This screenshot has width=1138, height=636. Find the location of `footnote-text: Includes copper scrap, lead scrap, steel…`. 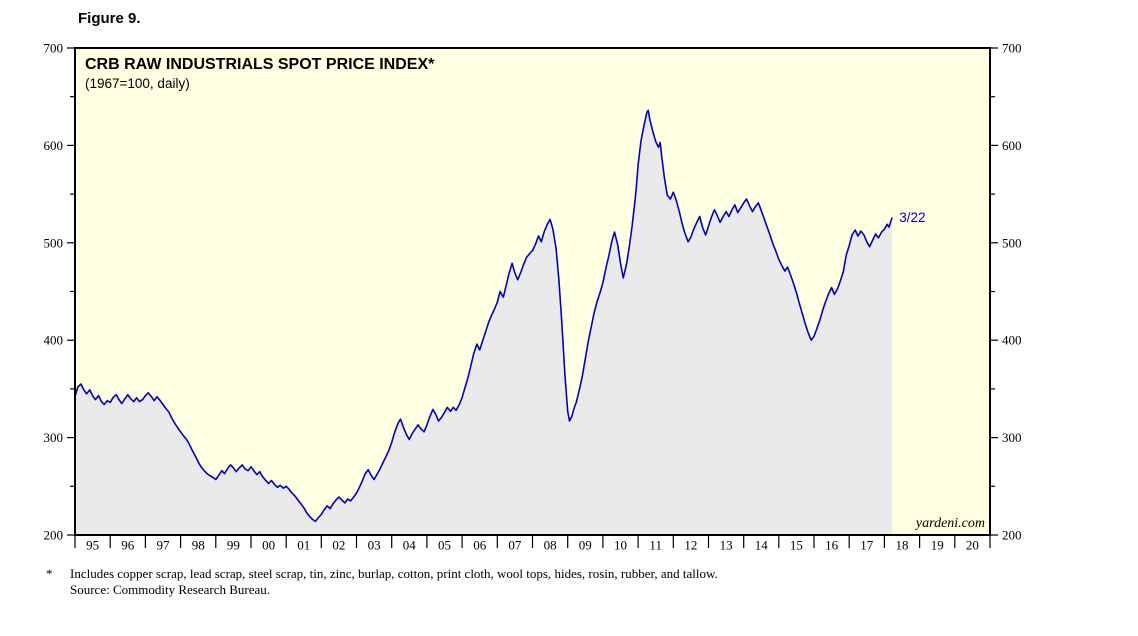

footnote-text: Includes copper scrap, lead scrap, steel… is located at coordinates (394, 573).